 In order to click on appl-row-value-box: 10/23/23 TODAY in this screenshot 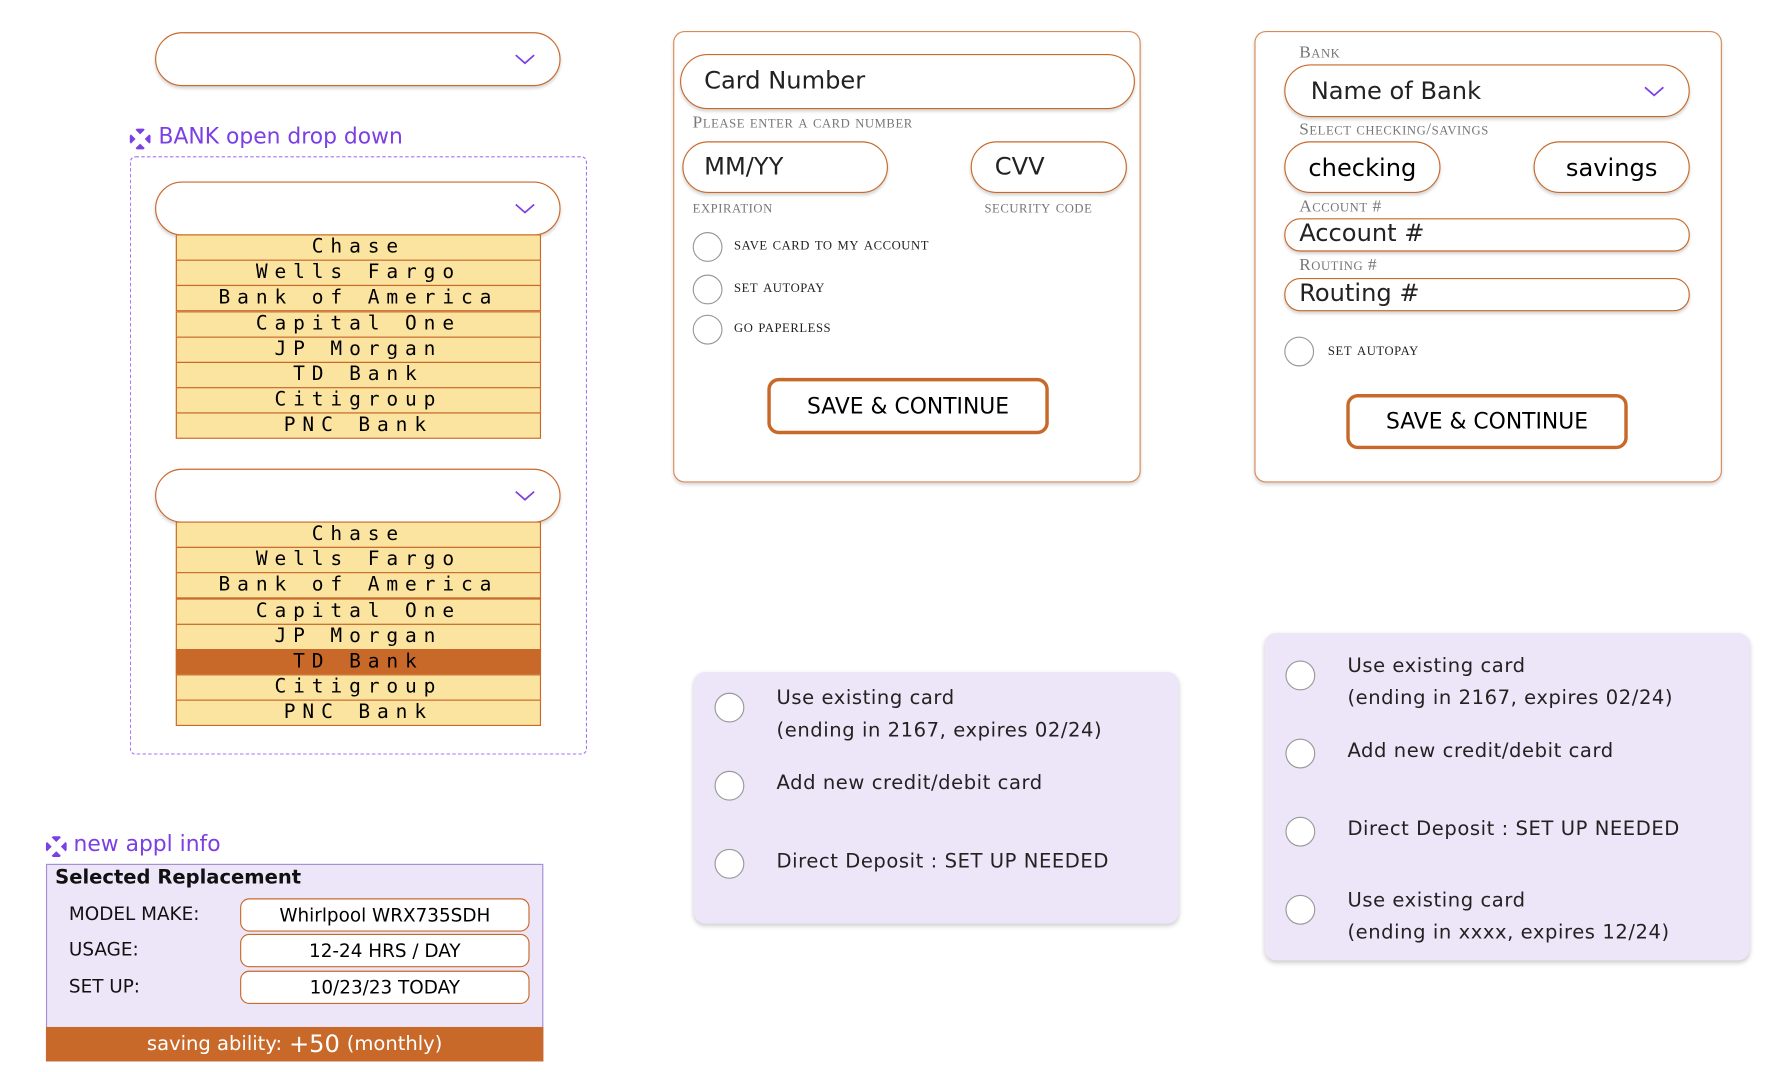, I will do `click(385, 987)`.